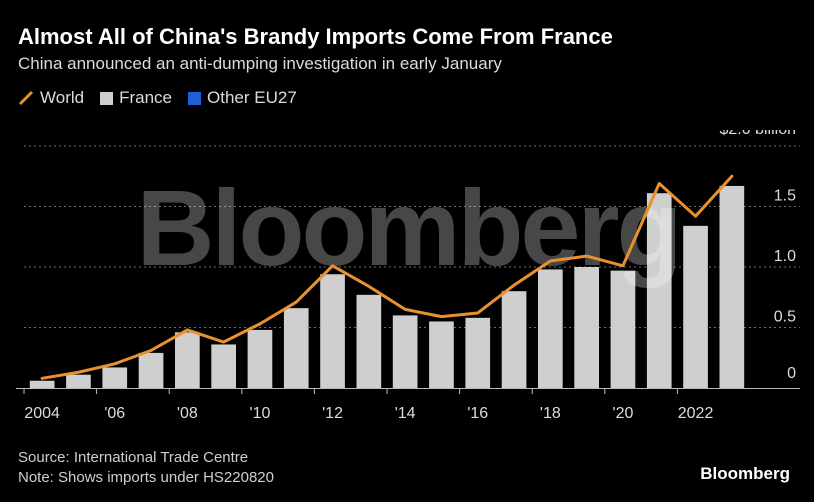 The height and width of the screenshot is (502, 814). I want to click on y-tick-label: 0.5, so click(785, 317).